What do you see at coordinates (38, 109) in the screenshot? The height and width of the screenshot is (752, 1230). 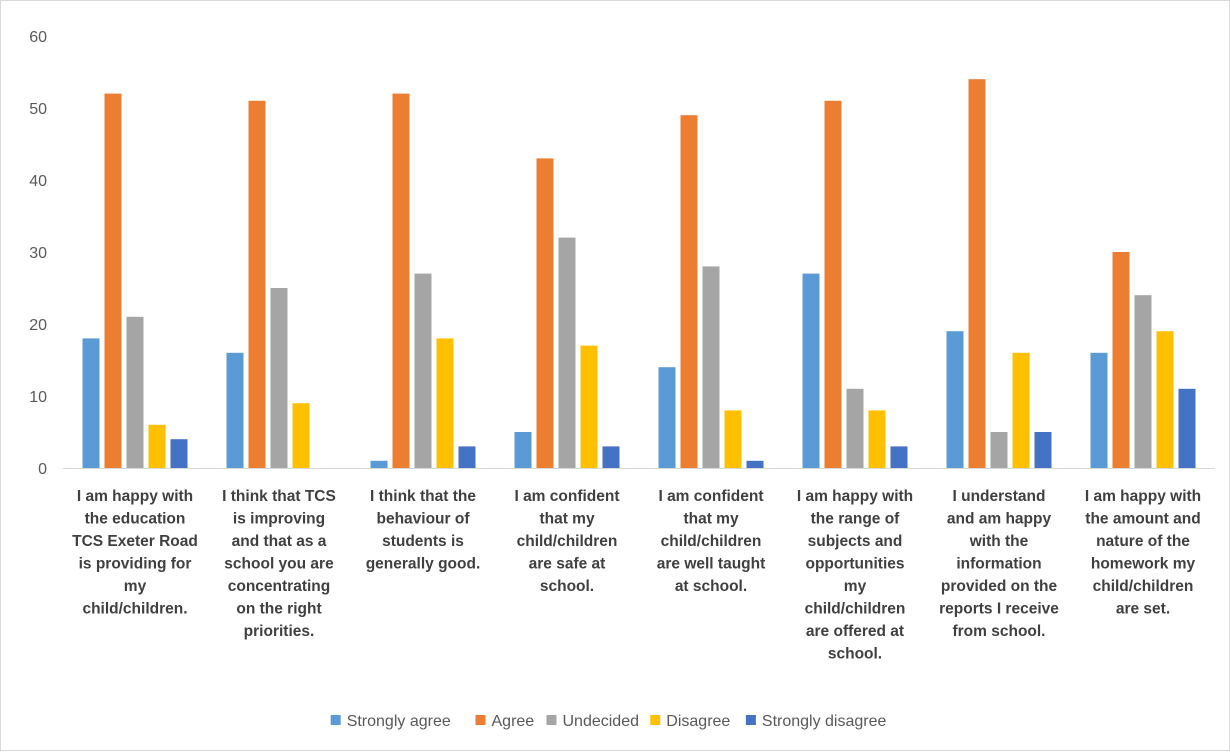 I see `y-tick-label: 50` at bounding box center [38, 109].